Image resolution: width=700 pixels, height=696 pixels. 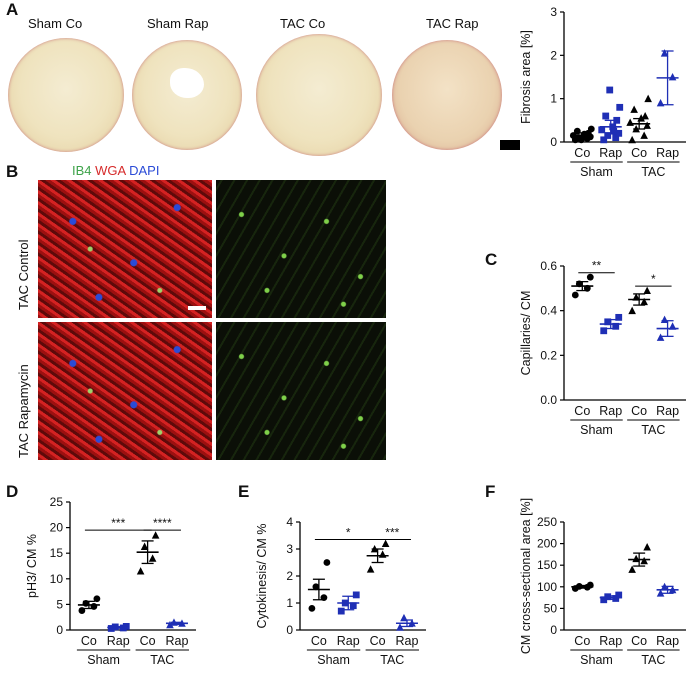 What do you see at coordinates (187, 95) in the screenshot?
I see `heart-section-sham-rap` at bounding box center [187, 95].